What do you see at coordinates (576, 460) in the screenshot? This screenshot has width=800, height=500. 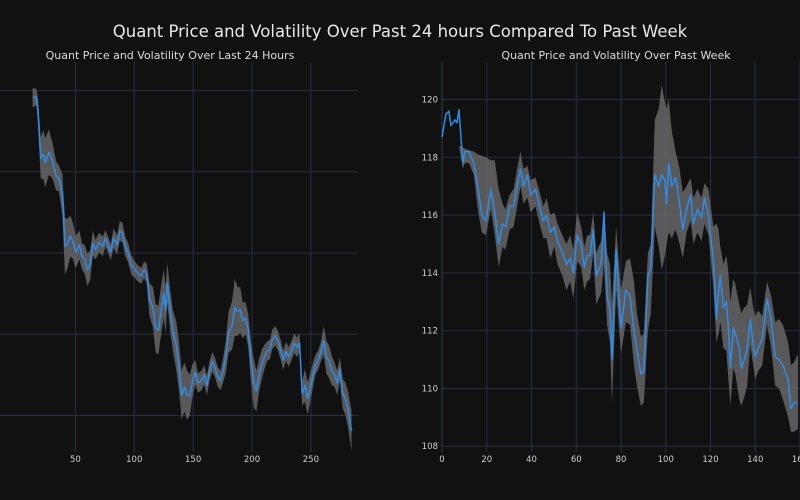 I see `x-tick-label: 60` at bounding box center [576, 460].